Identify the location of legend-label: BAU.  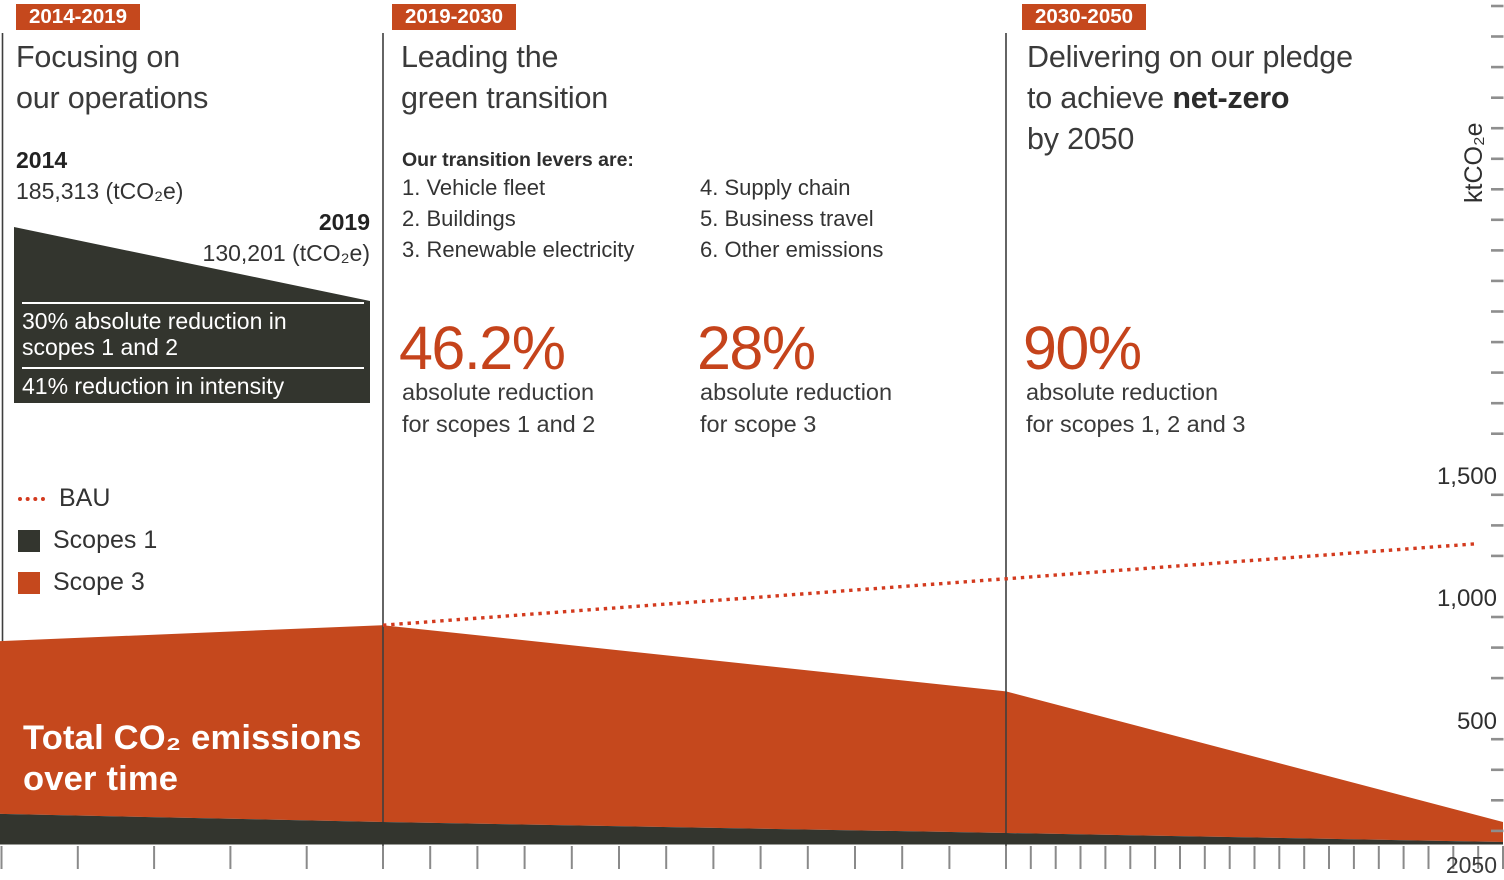
(85, 498).